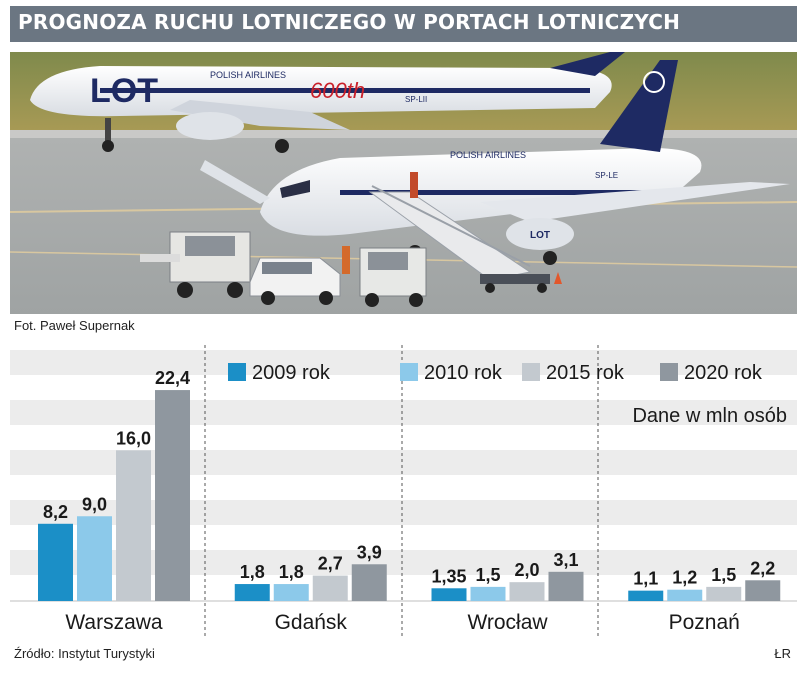 This screenshot has width=805, height=683. Describe the element at coordinates (124, 91) in the screenshot. I see `rear-plane-logo: LOT` at that location.